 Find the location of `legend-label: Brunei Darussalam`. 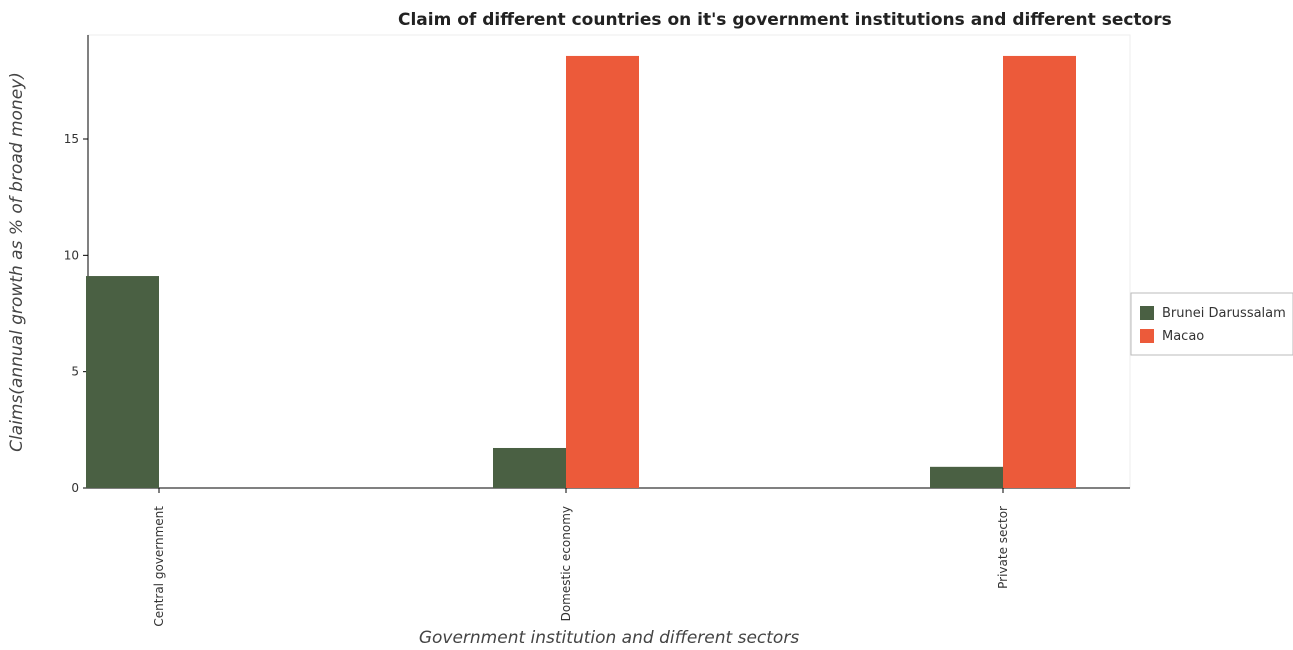

legend-label: Brunei Darussalam is located at coordinates (1224, 313).